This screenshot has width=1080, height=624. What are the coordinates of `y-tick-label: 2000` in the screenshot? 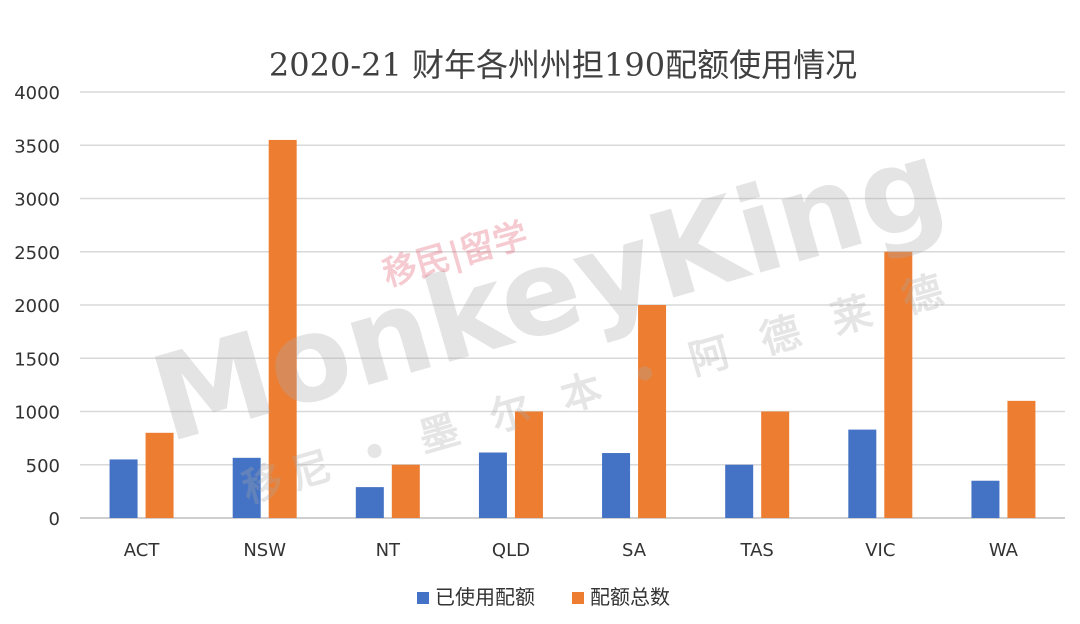 It's located at (37, 306).